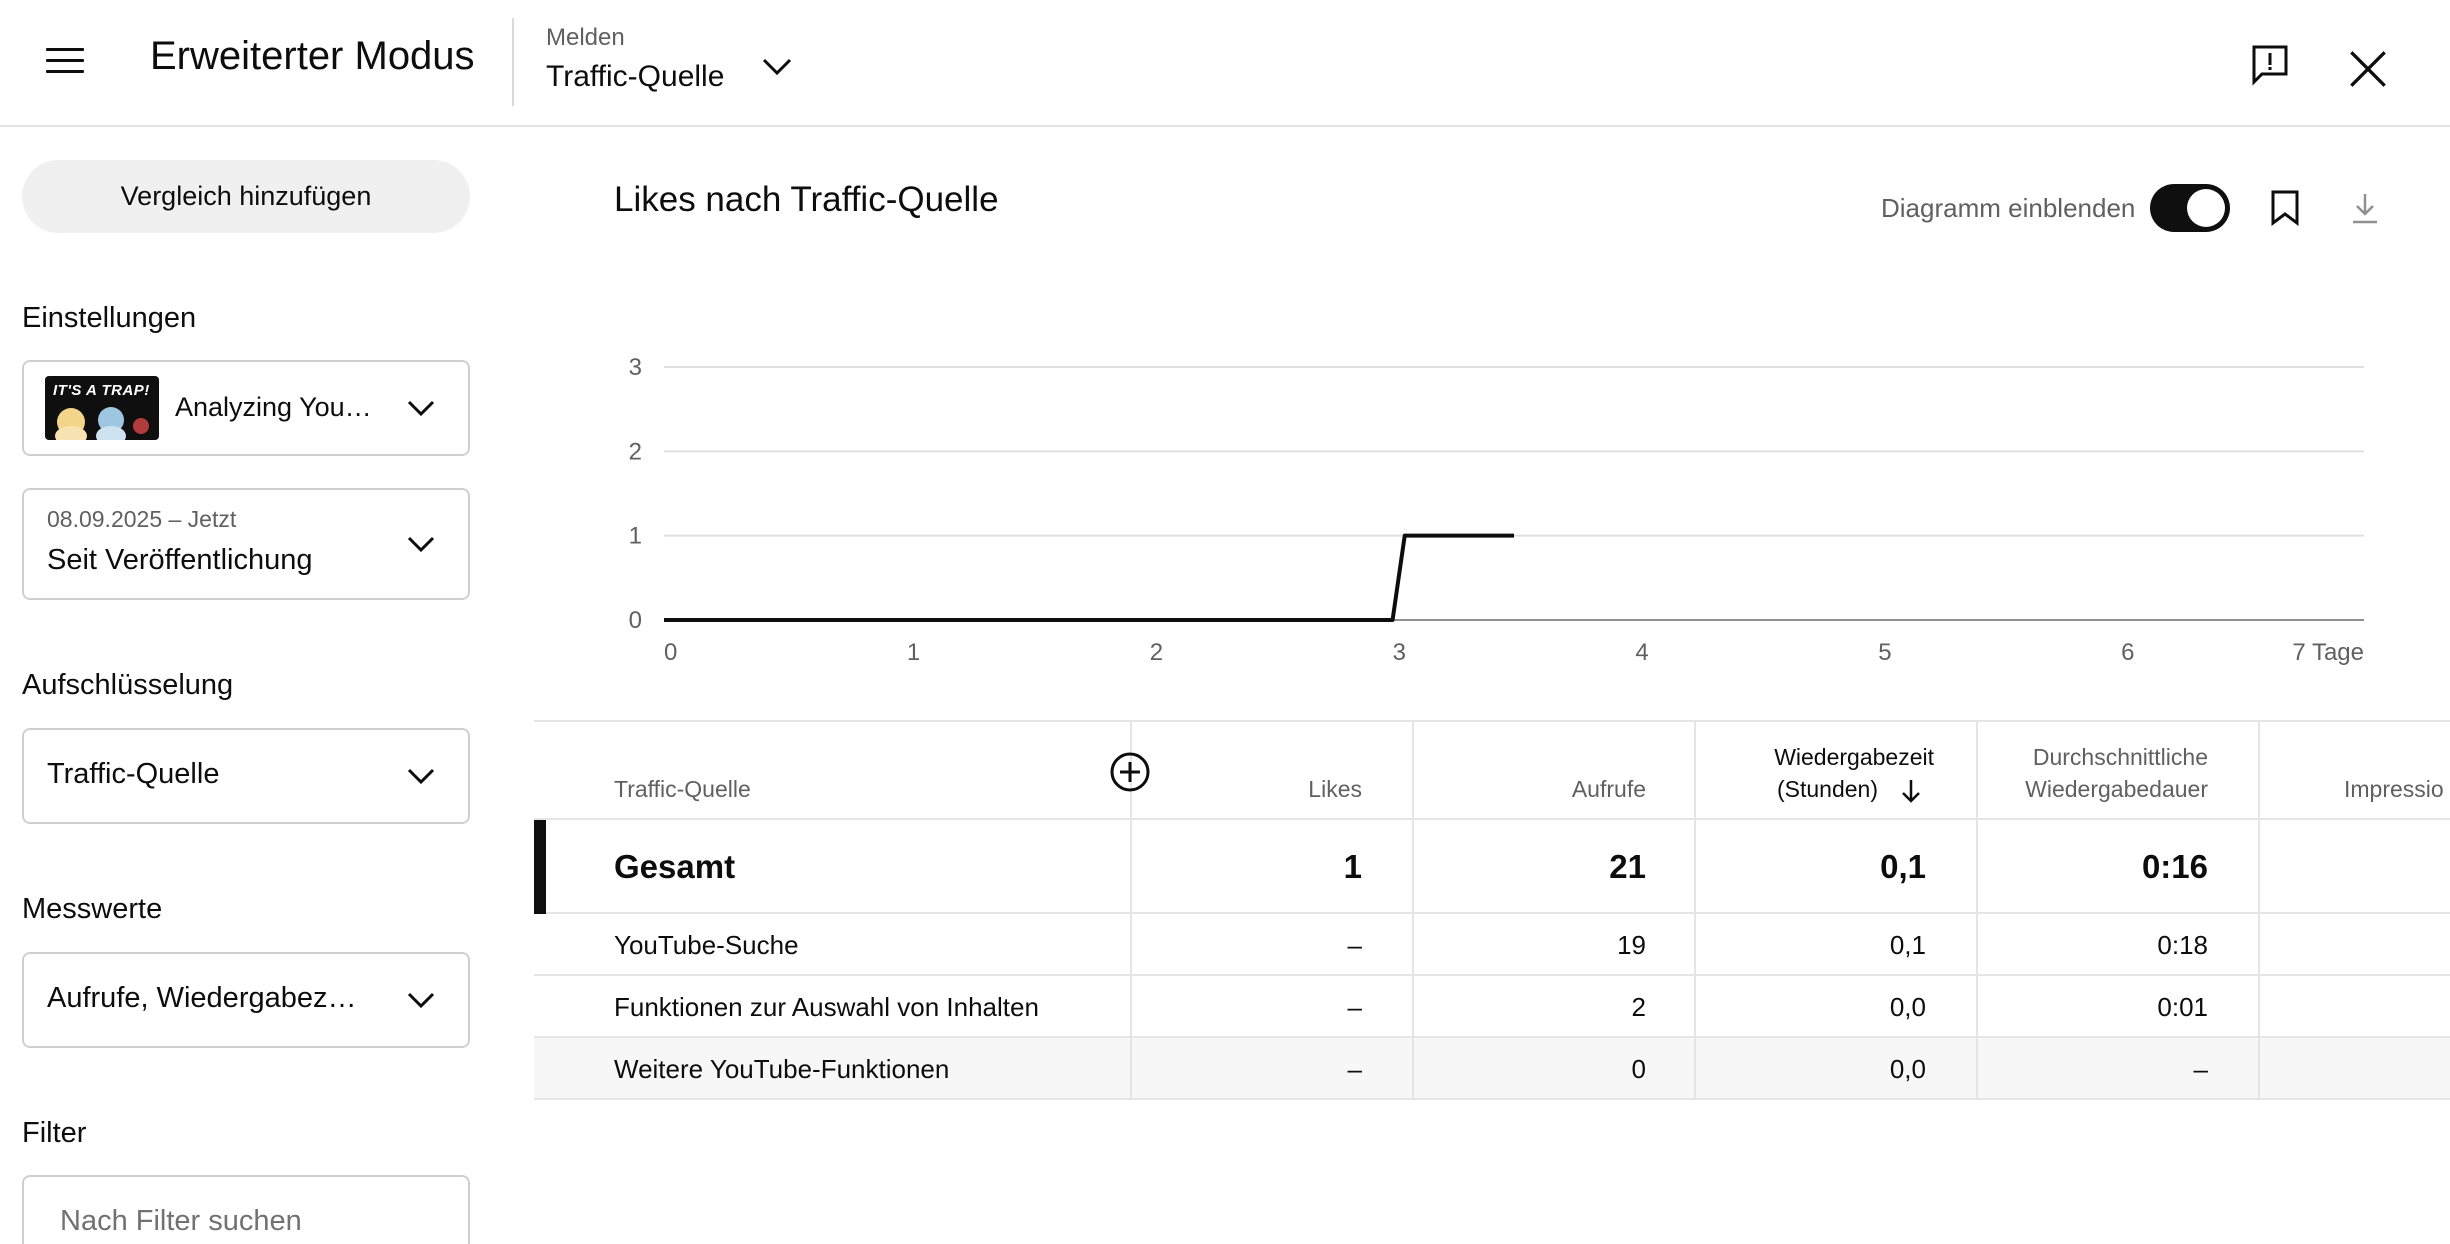  Describe the element at coordinates (635, 367) in the screenshot. I see `y-tick-label: 3` at that location.